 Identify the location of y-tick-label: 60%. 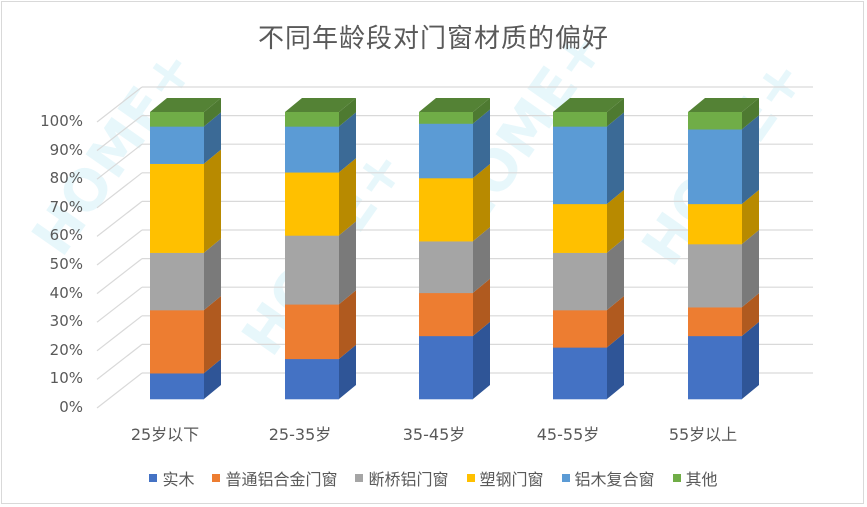
(66, 235).